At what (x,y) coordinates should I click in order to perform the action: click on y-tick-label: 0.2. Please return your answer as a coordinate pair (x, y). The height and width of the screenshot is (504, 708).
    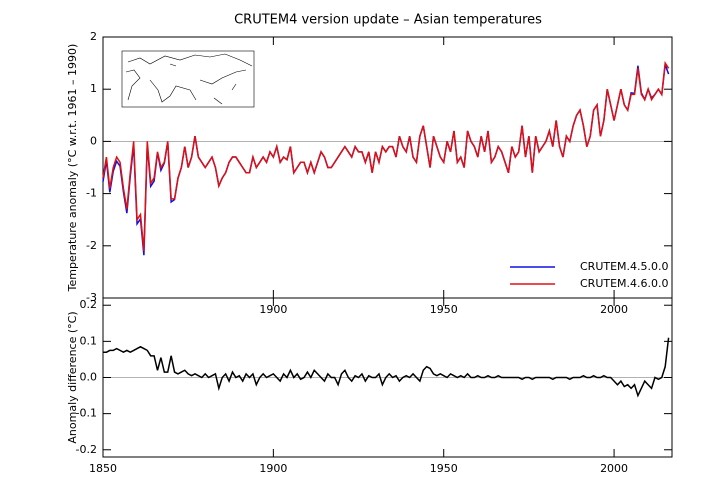
    Looking at the image, I should click on (89, 304).